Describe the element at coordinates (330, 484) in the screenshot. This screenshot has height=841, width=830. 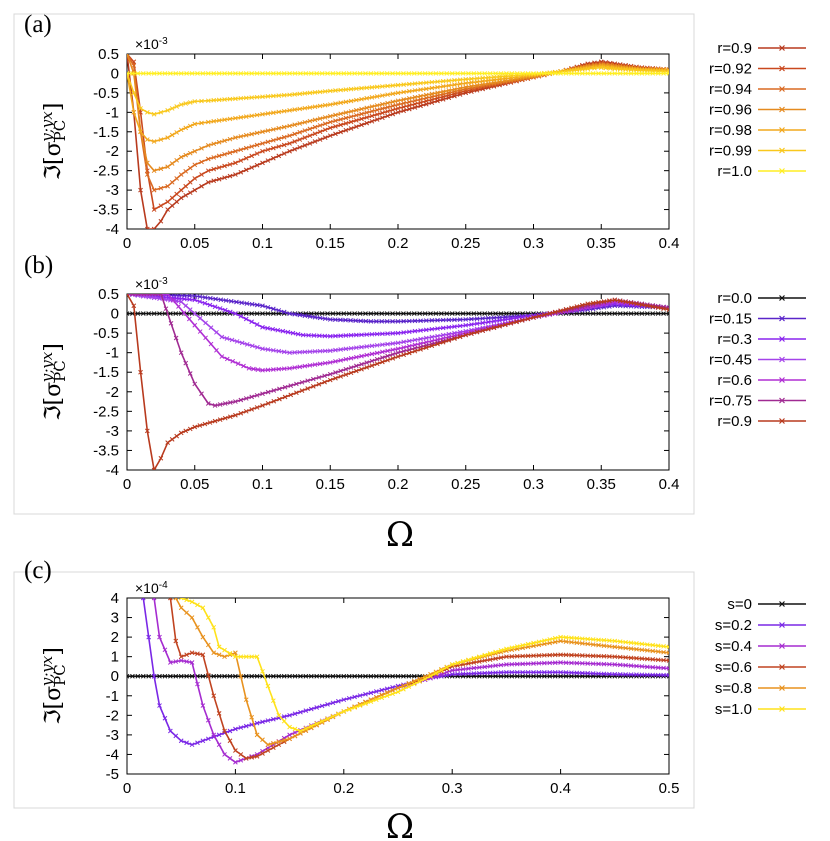
I see `x-tick-label: 0.15` at that location.